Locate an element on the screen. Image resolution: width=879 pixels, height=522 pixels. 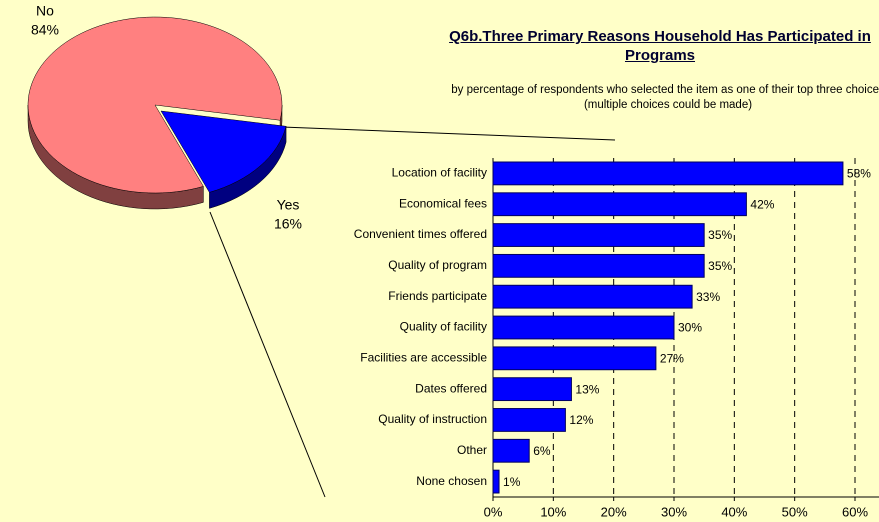
y-tick-label: Facilities are accessible is located at coordinates (423, 357).